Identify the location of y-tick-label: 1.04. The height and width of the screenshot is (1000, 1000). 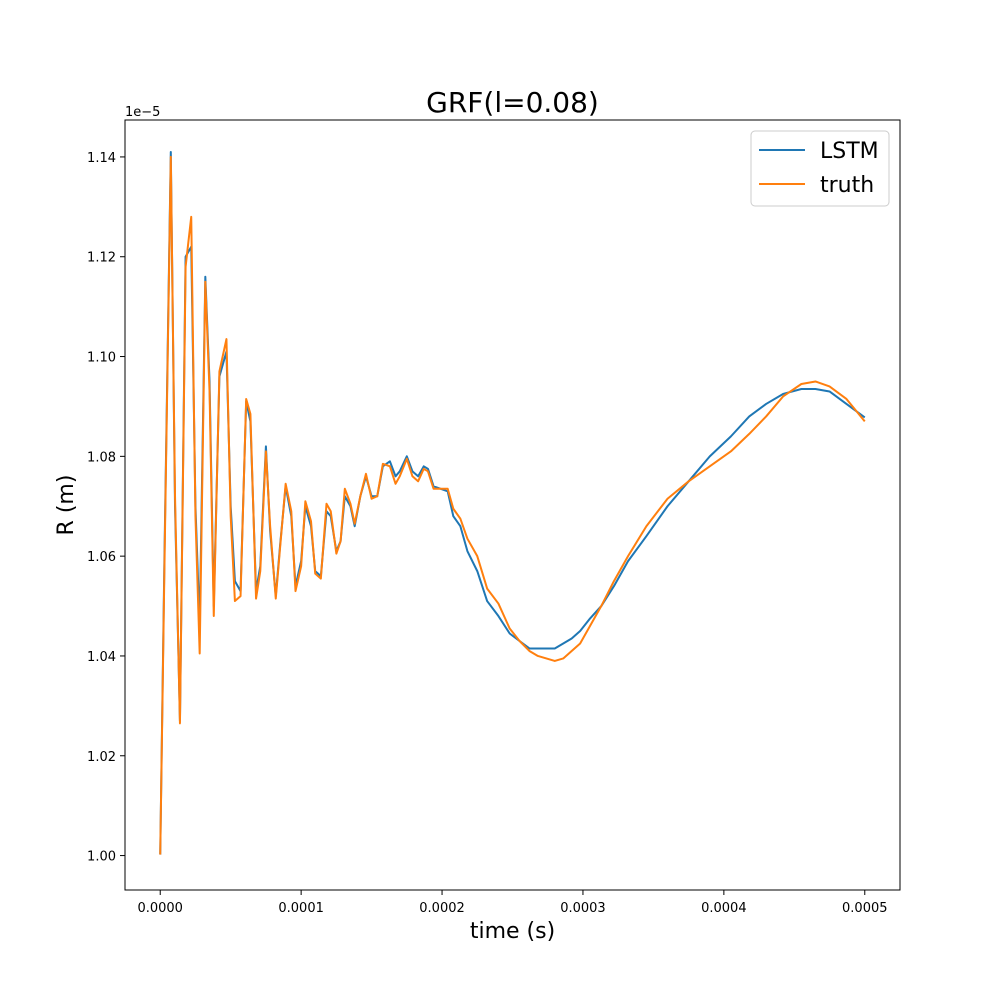
(101, 657).